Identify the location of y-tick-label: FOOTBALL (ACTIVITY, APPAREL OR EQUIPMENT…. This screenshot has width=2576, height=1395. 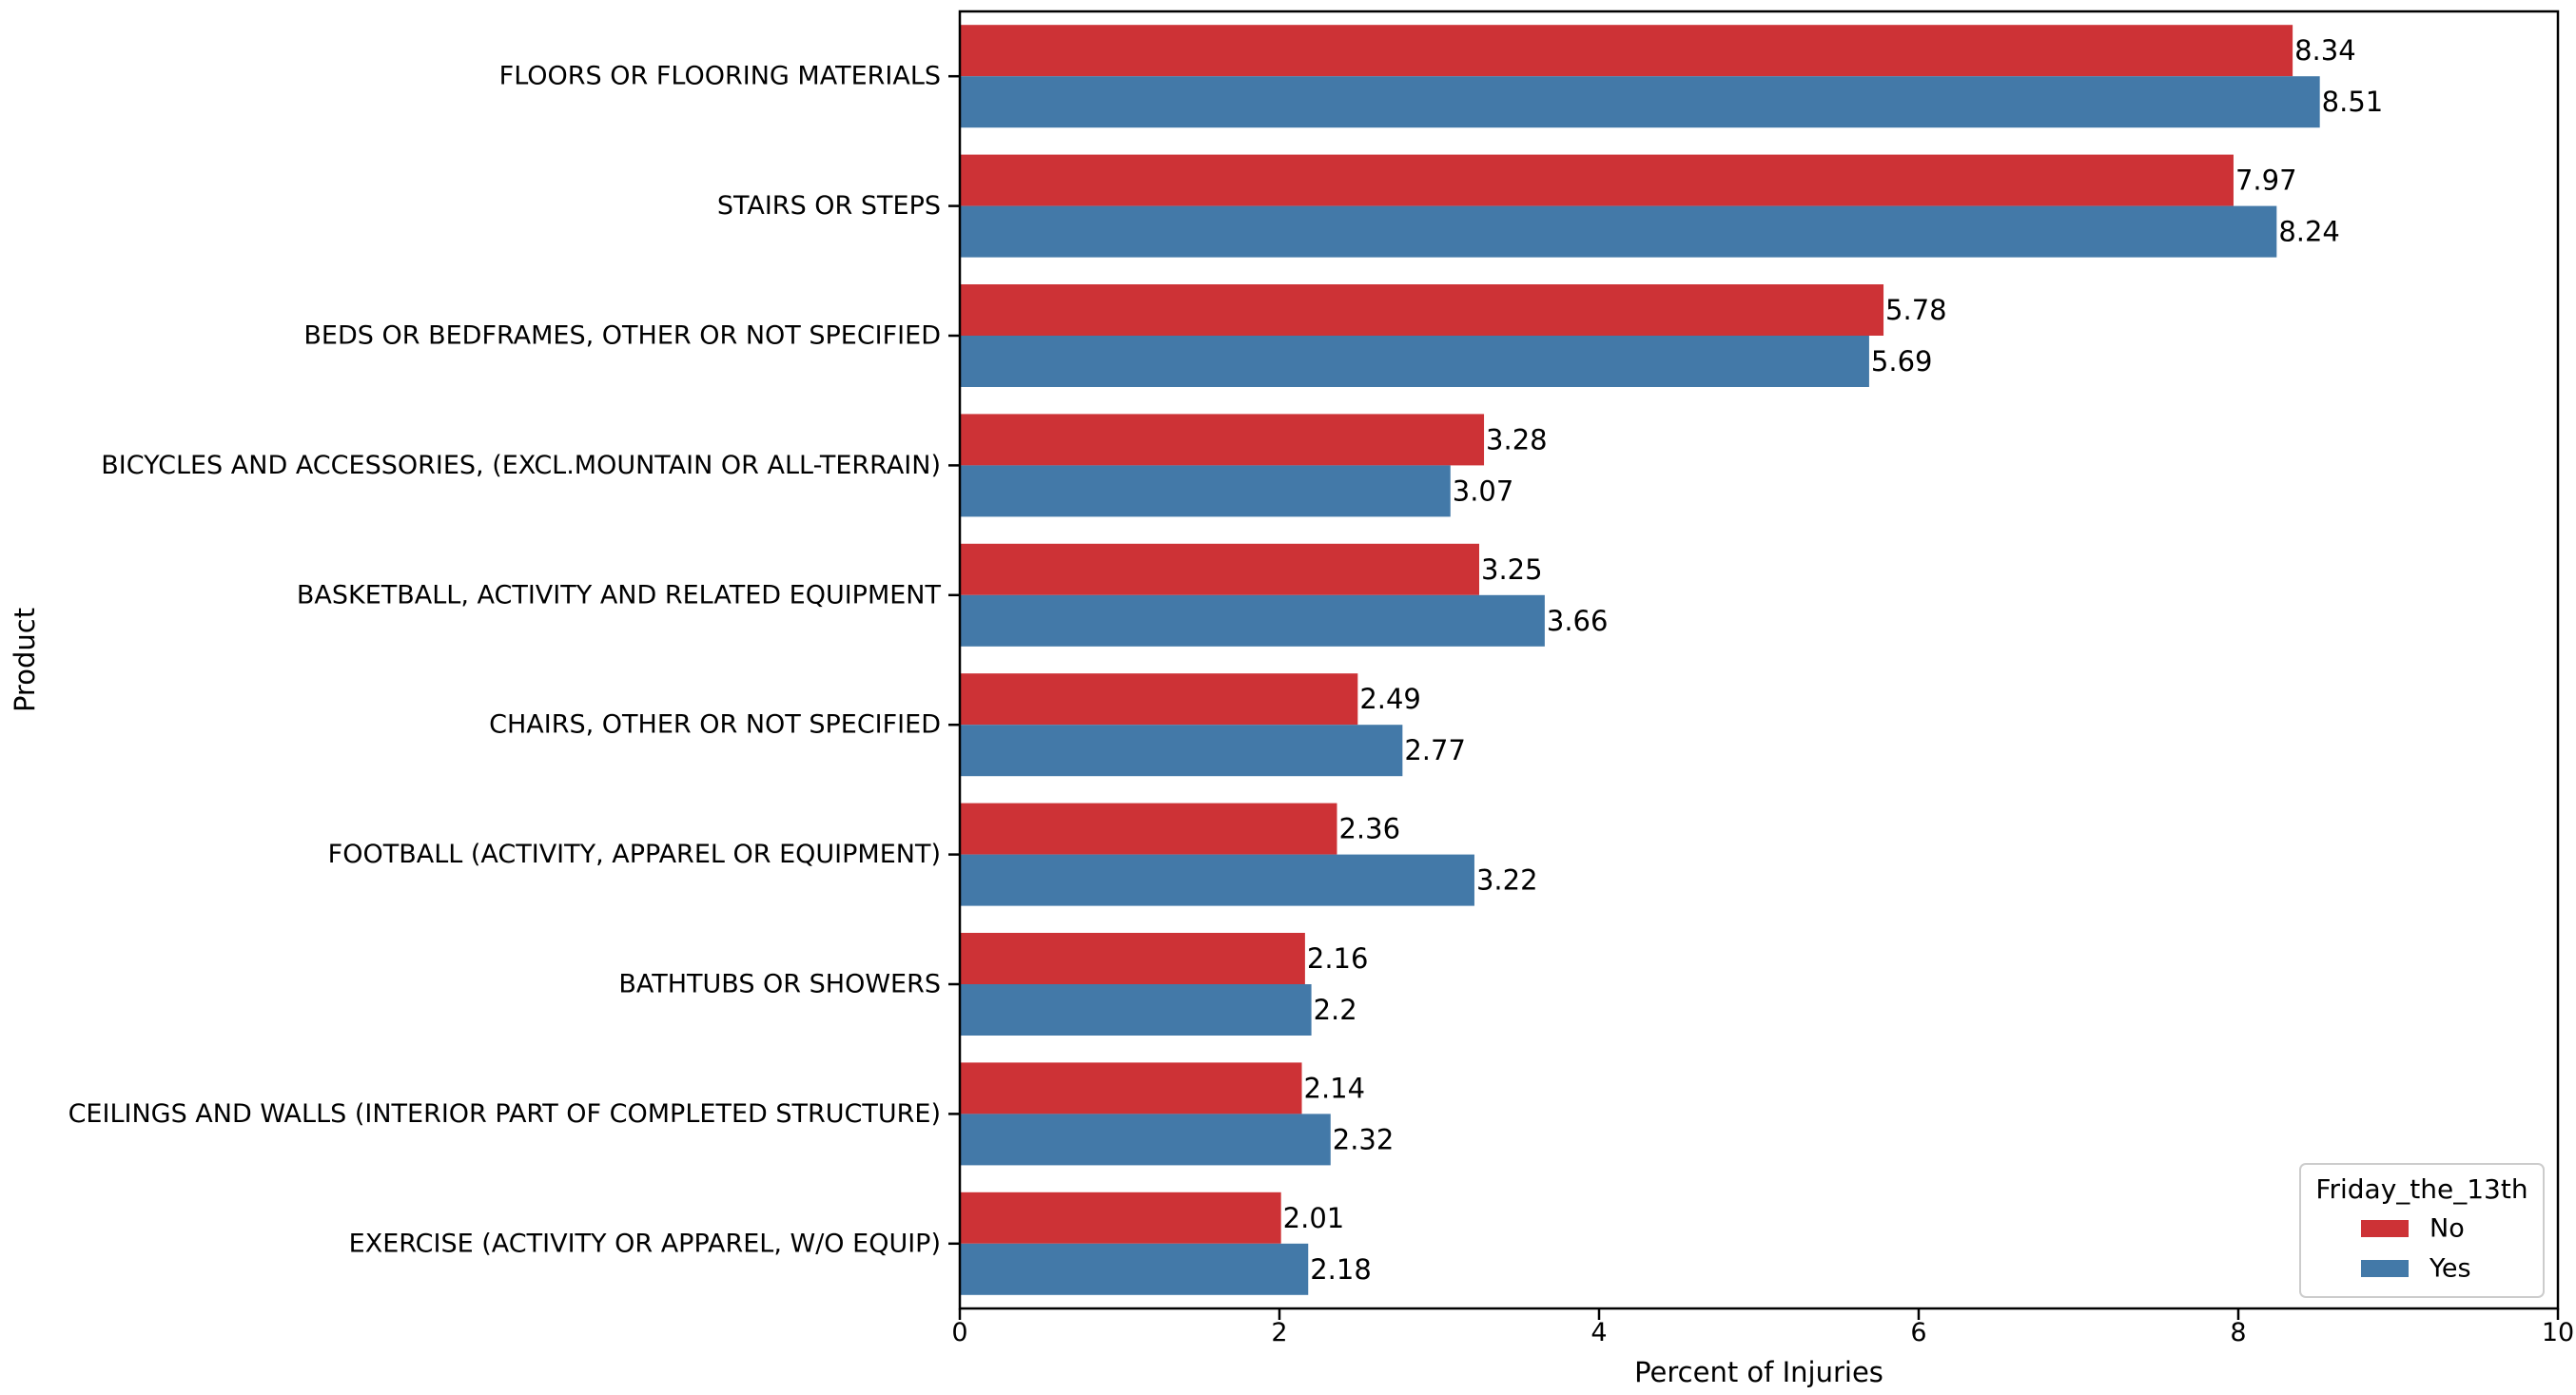
(635, 854).